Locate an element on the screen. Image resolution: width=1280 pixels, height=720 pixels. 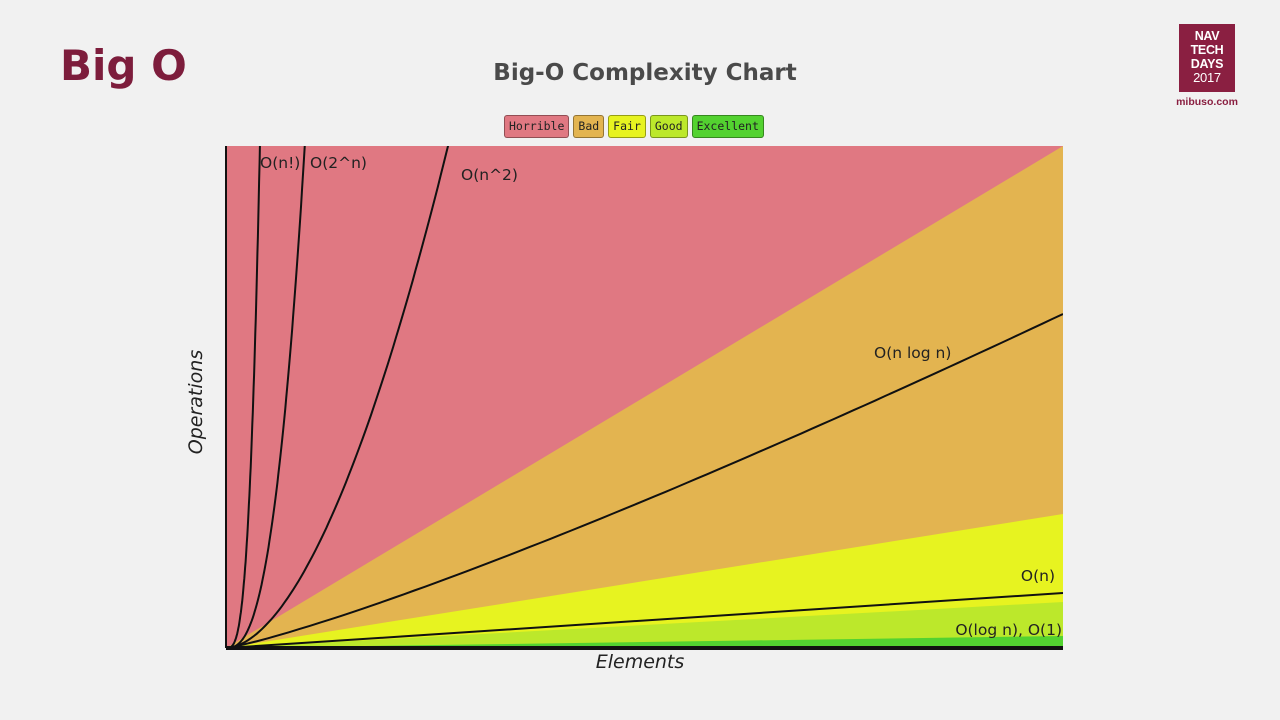
curve-label-factorial: O(n!) is located at coordinates (280, 163).